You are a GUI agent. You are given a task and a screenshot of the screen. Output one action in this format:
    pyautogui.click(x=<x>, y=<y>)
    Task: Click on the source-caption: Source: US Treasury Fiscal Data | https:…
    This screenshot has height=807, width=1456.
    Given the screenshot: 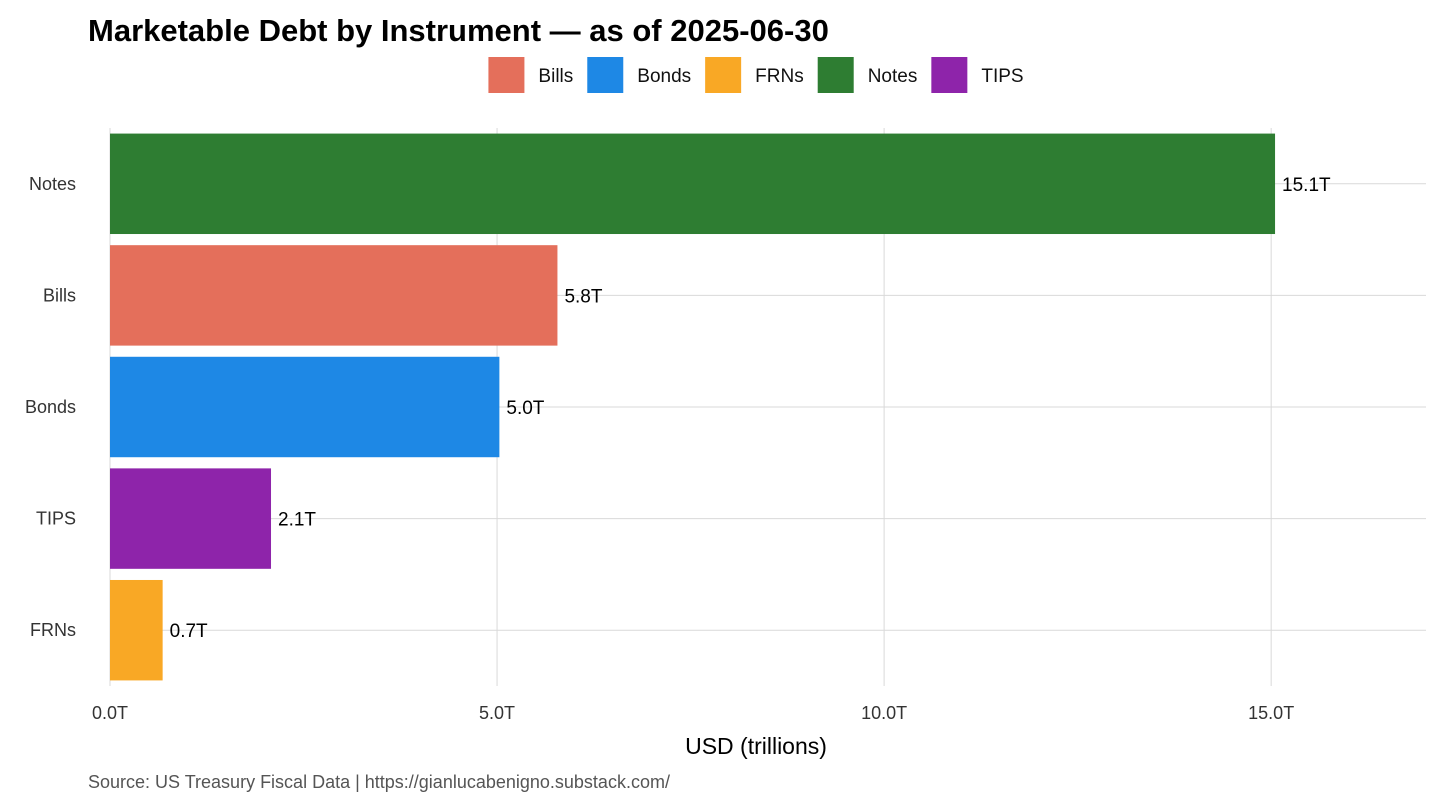 What is the action you would take?
    pyautogui.click(x=379, y=782)
    